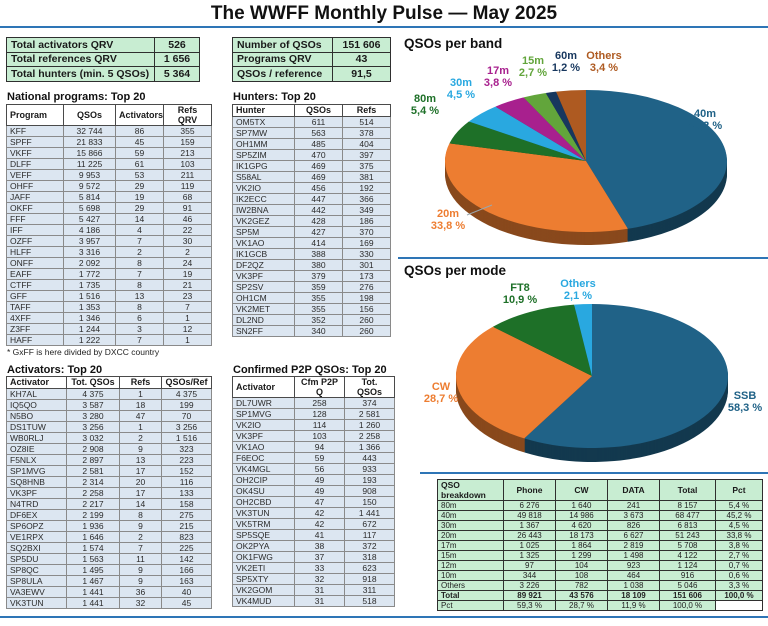 This screenshot has width=768, height=626. I want to click on table-cell: 414, so click(318, 242).